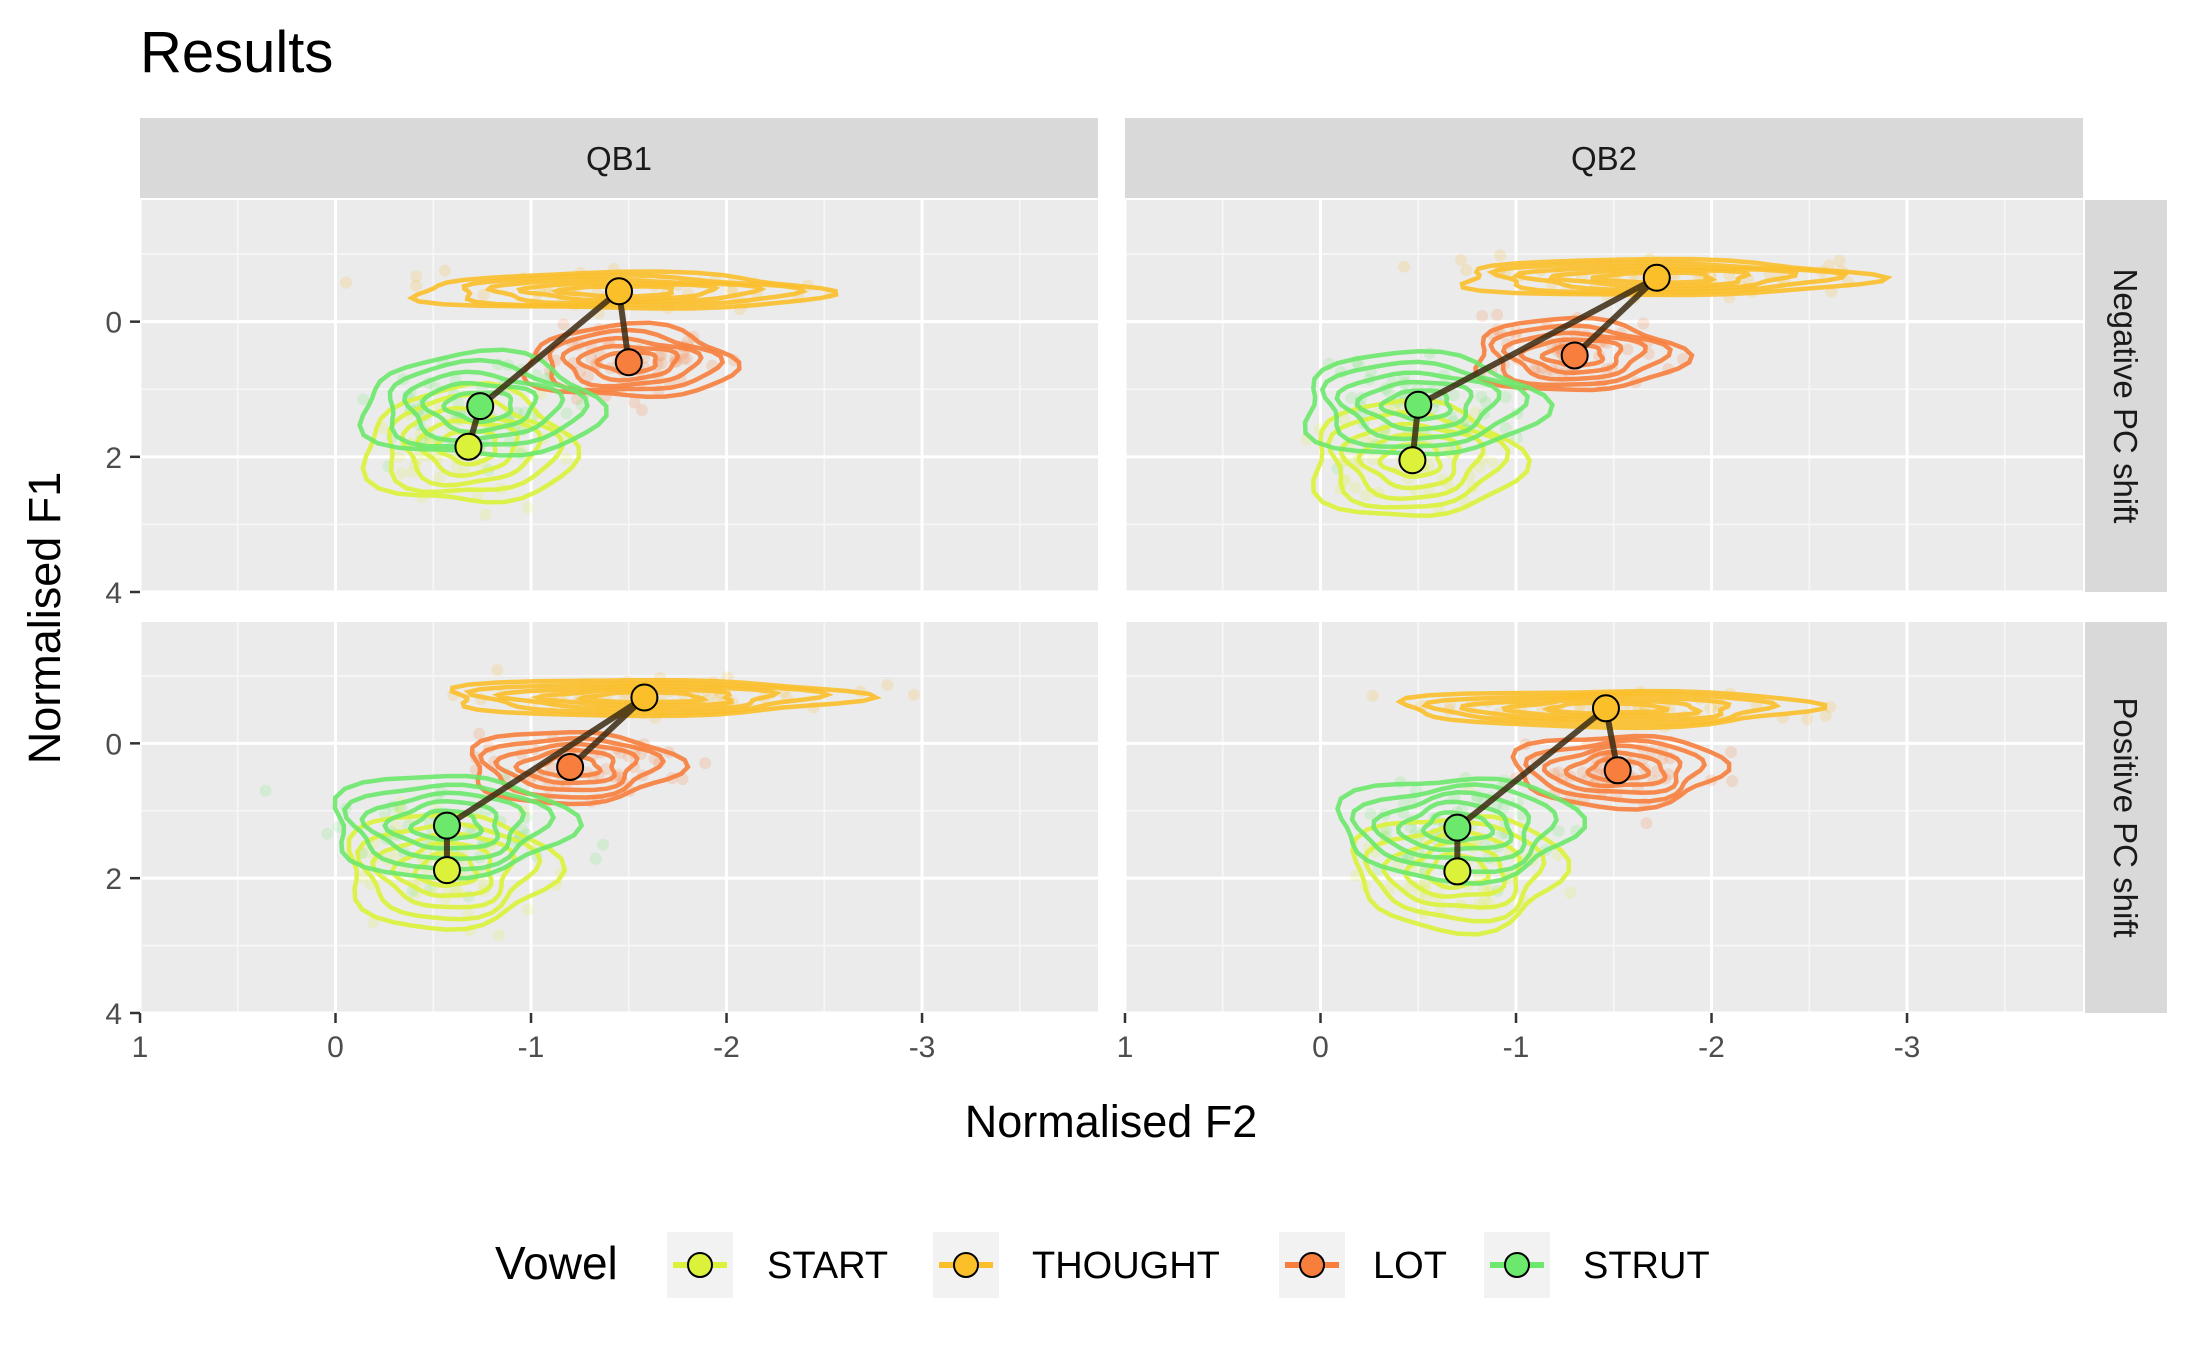  I want to click on legend-label: THOUGHT, so click(1126, 1266).